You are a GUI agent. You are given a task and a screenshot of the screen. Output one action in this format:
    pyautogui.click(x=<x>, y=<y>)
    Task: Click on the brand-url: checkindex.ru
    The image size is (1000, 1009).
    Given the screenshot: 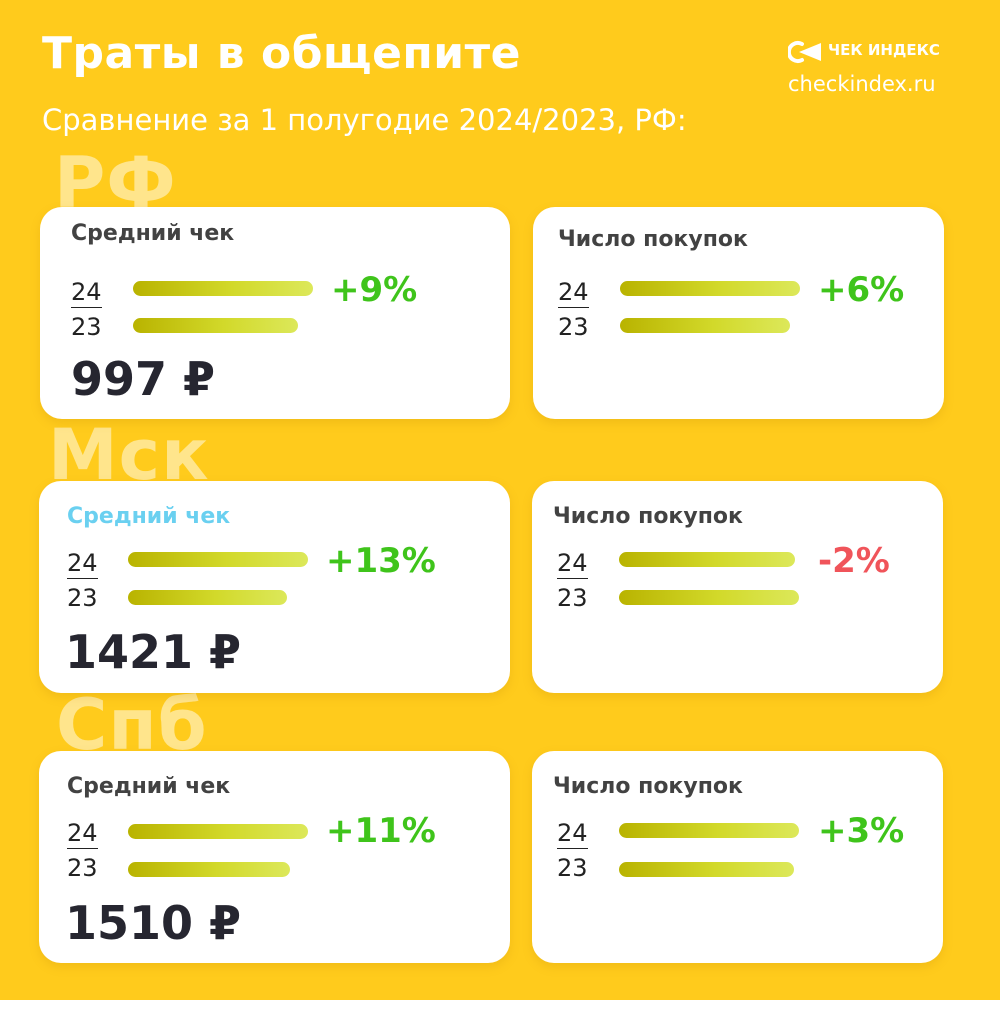 What is the action you would take?
    pyautogui.click(x=862, y=84)
    